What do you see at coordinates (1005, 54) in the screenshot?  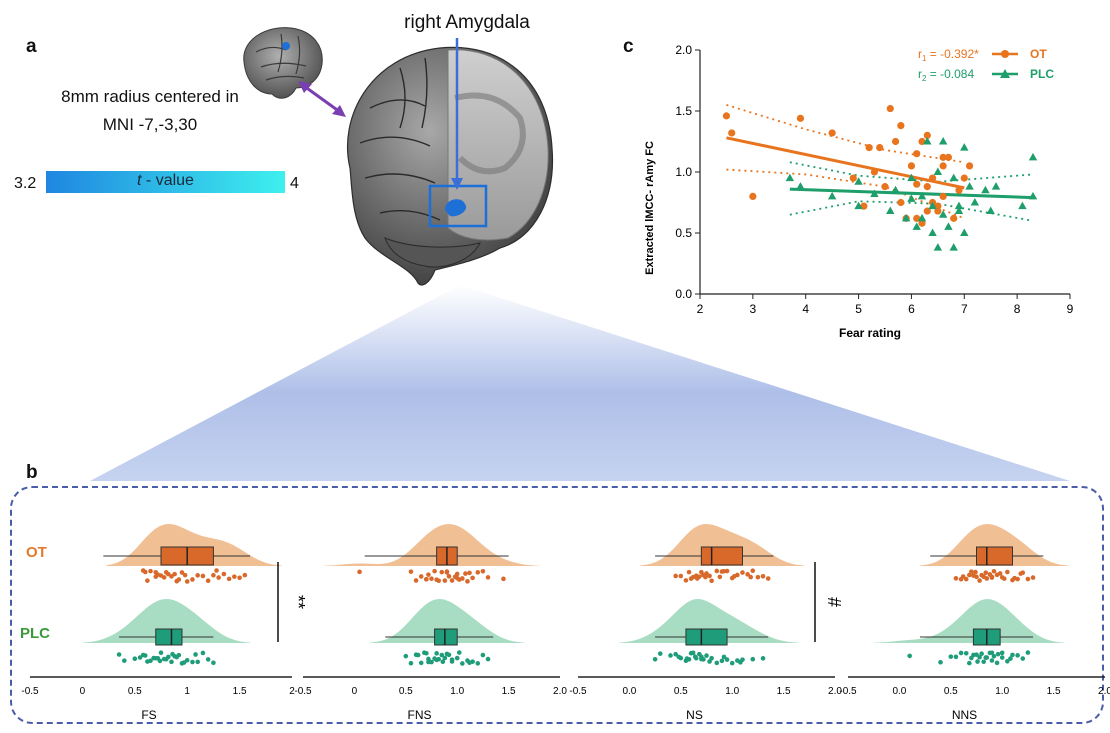 I see `legend-marker-ot` at bounding box center [1005, 54].